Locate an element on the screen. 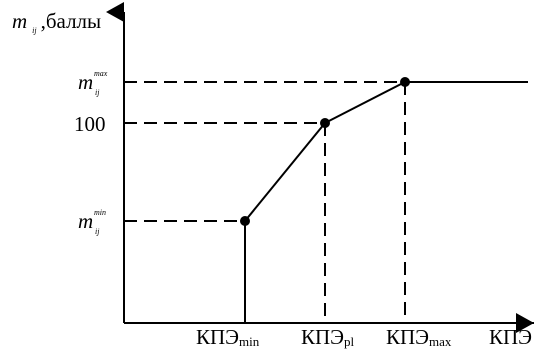  x-tick-text-max: КПЭmax is located at coordinates (419, 337).